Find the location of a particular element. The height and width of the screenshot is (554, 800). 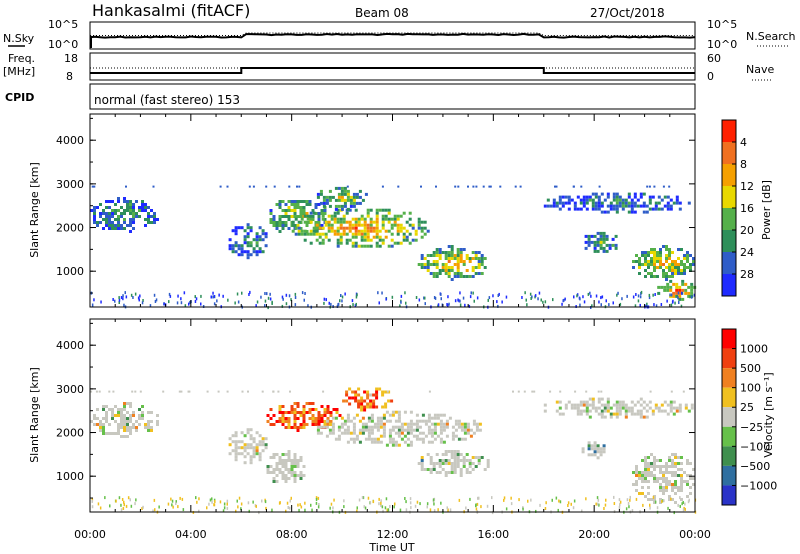

y-tick-label: 4000 is located at coordinates (70, 345).